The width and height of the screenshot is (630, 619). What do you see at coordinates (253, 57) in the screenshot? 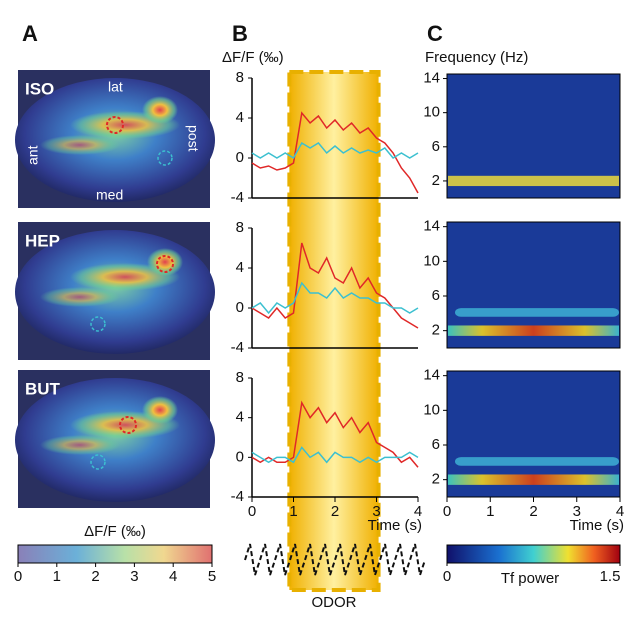
I see `y-axis-label: ΔF/F (‰)` at bounding box center [253, 57].